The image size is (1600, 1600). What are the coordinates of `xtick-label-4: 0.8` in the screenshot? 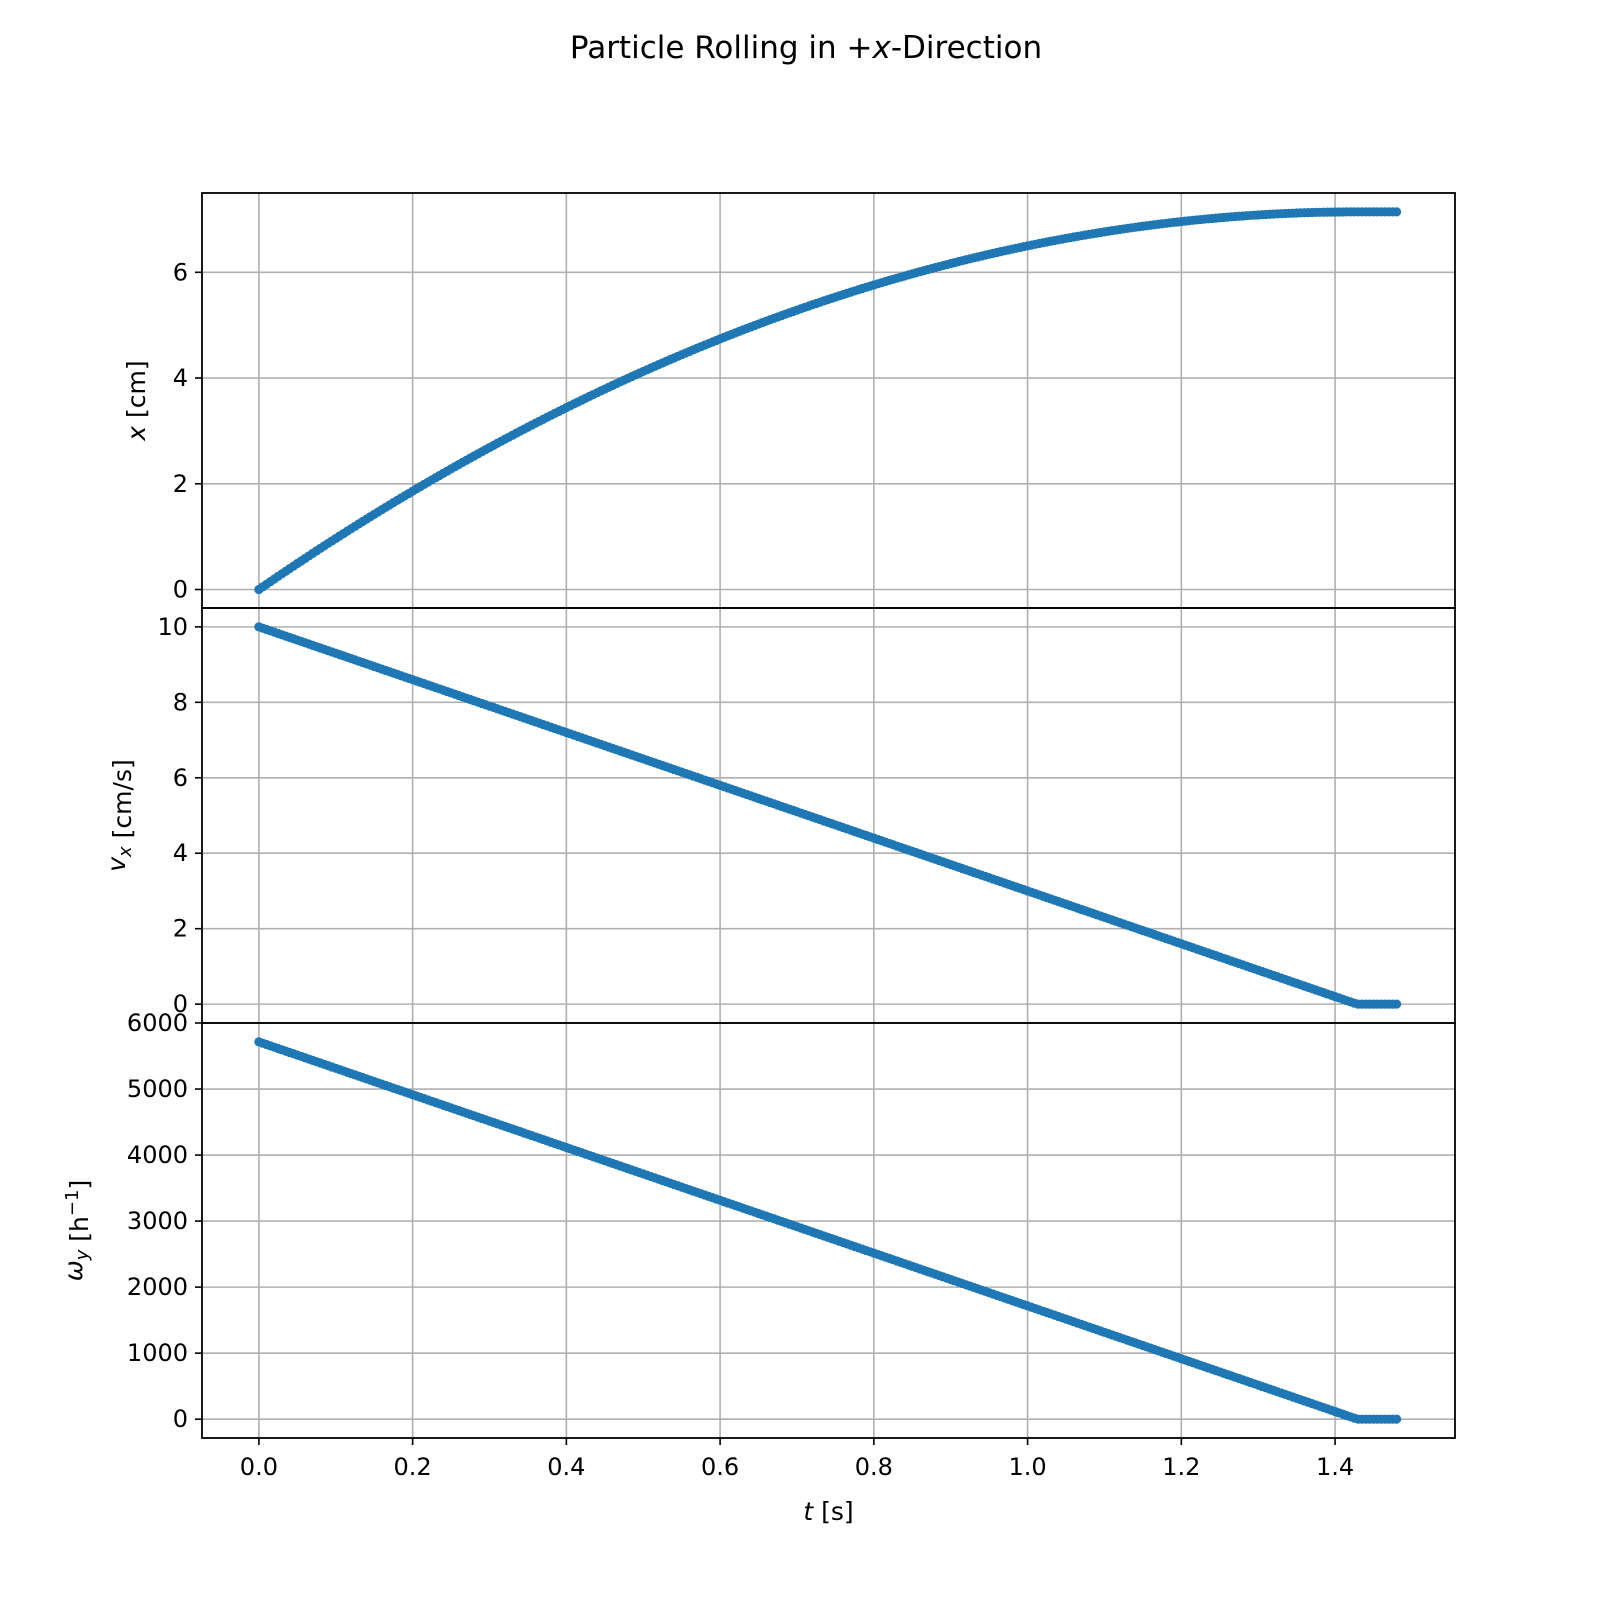 It's located at (874, 1467).